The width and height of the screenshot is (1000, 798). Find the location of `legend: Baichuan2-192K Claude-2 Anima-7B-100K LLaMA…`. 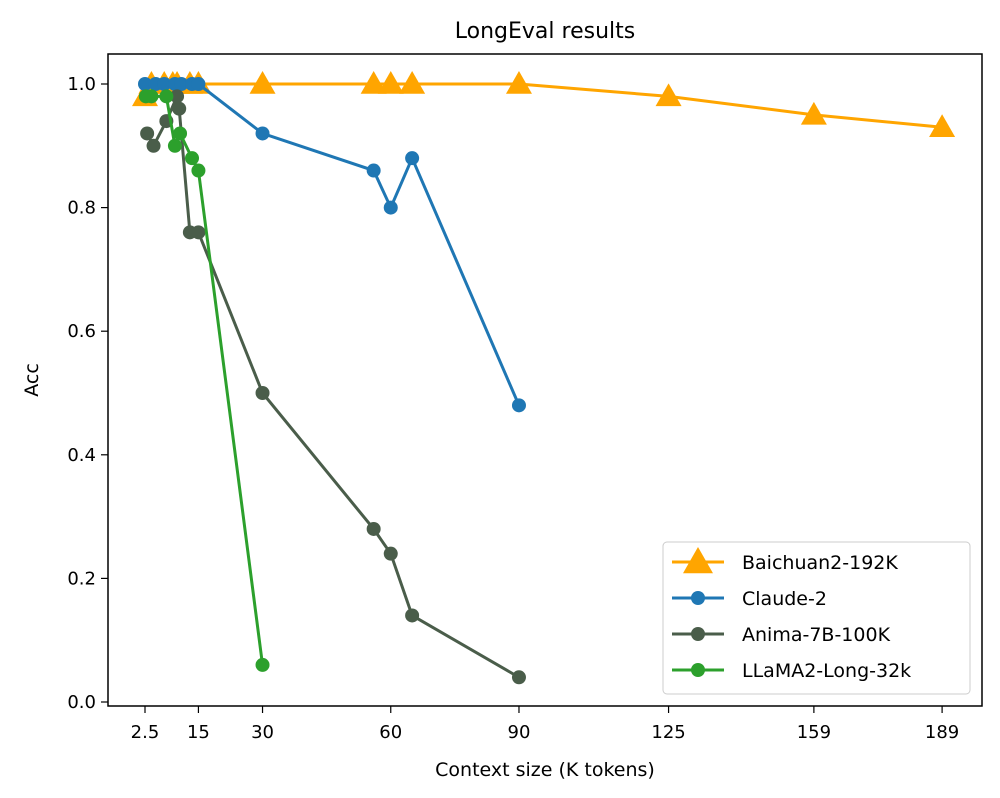

legend: Baichuan2-192K Claude-2 Anima-7B-100K LLaMA… is located at coordinates (816, 618).